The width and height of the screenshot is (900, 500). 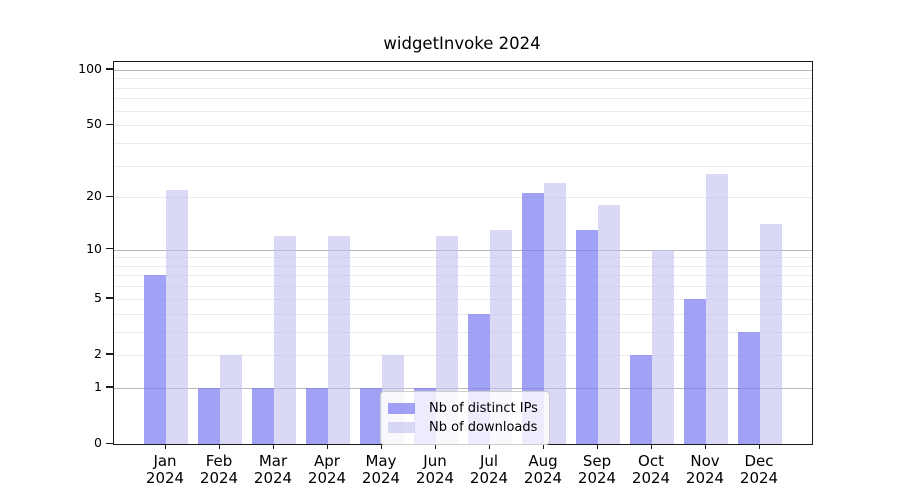 I want to click on x-tick-label-aug: Aug 2024, so click(x=543, y=469).